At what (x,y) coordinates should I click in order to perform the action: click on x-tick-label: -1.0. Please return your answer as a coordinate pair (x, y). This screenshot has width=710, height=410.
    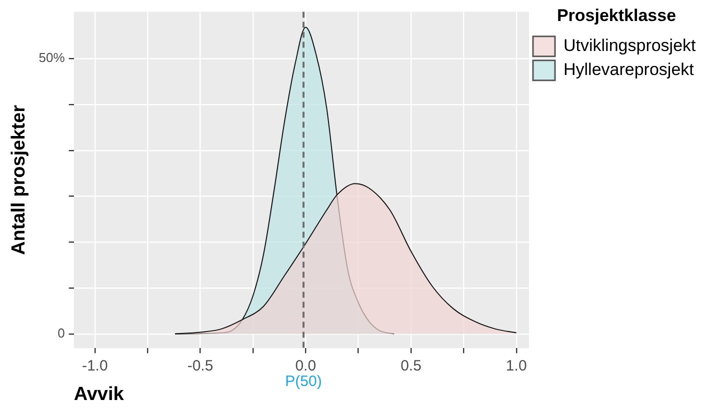
    Looking at the image, I should click on (95, 365).